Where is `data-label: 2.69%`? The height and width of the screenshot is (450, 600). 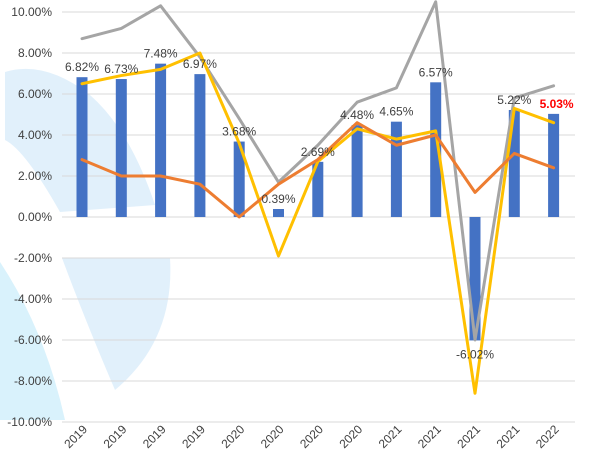
data-label: 2.69% is located at coordinates (318, 152).